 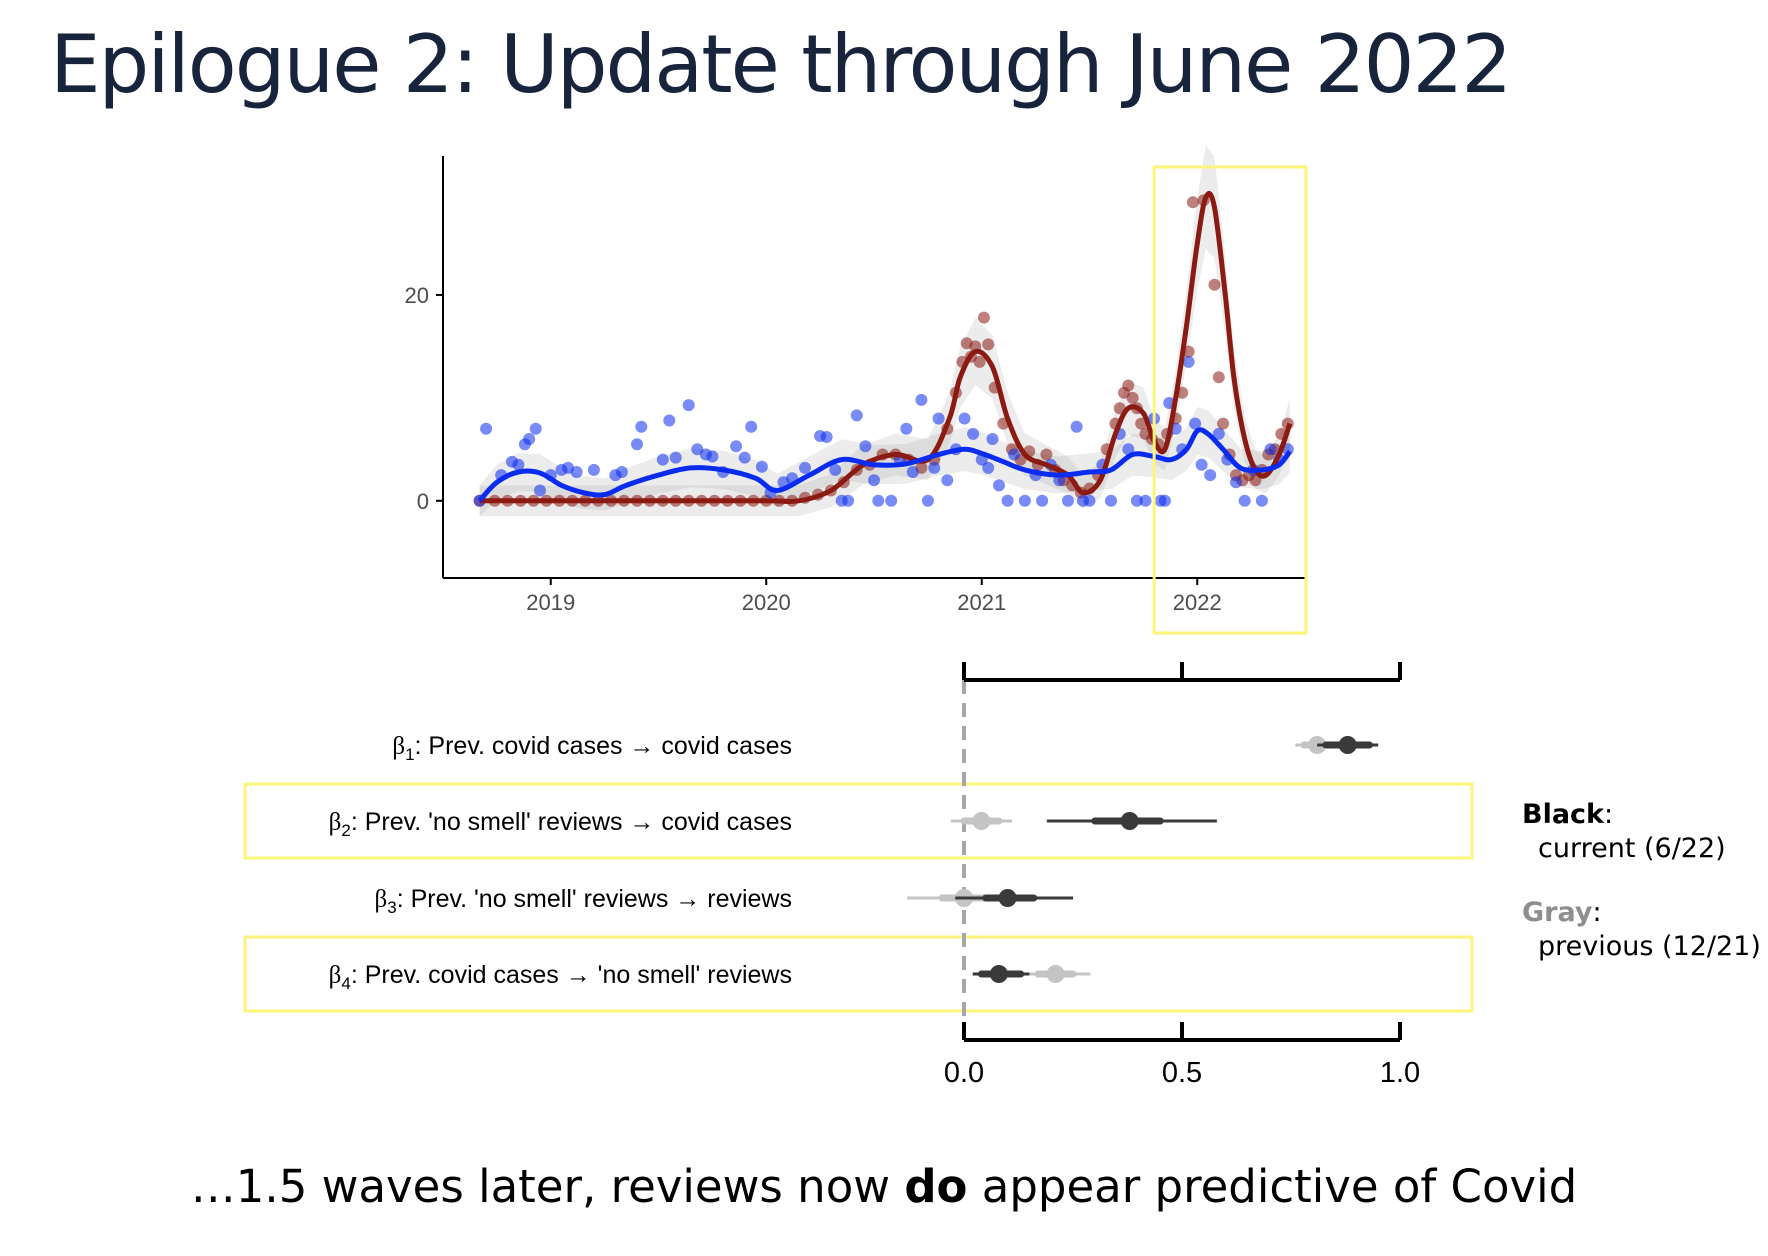 What do you see at coordinates (423, 501) in the screenshot?
I see `y-tick-label: 0` at bounding box center [423, 501].